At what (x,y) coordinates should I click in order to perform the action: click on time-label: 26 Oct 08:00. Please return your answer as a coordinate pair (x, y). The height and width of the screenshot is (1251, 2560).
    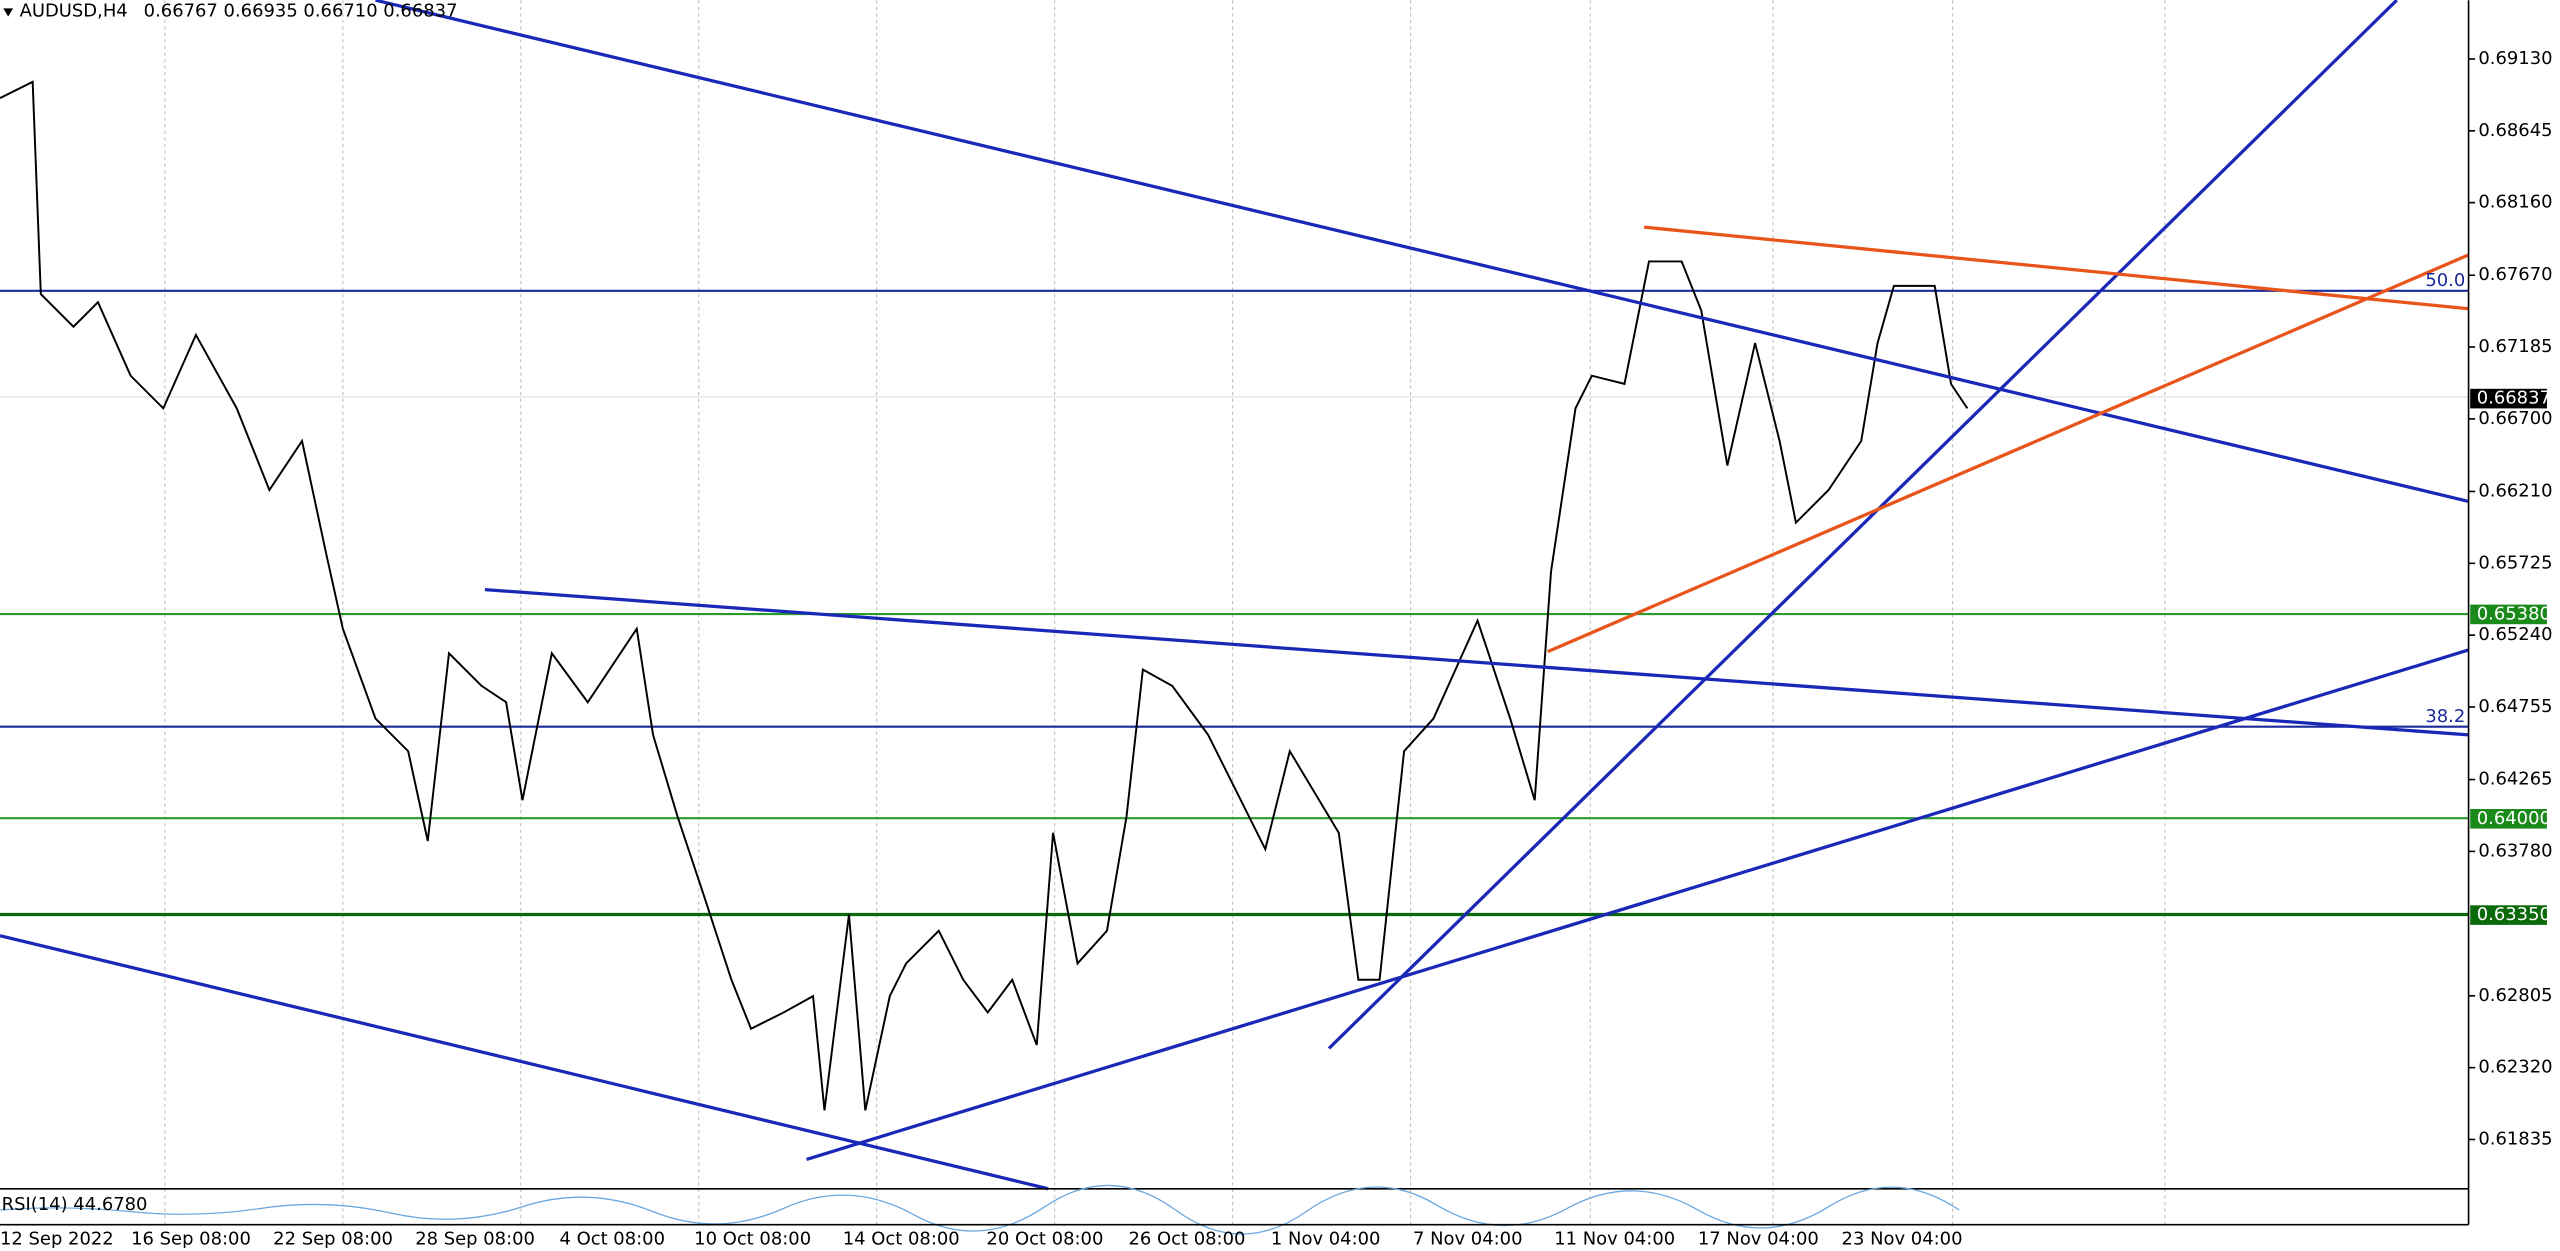
    Looking at the image, I should click on (1186, 1238).